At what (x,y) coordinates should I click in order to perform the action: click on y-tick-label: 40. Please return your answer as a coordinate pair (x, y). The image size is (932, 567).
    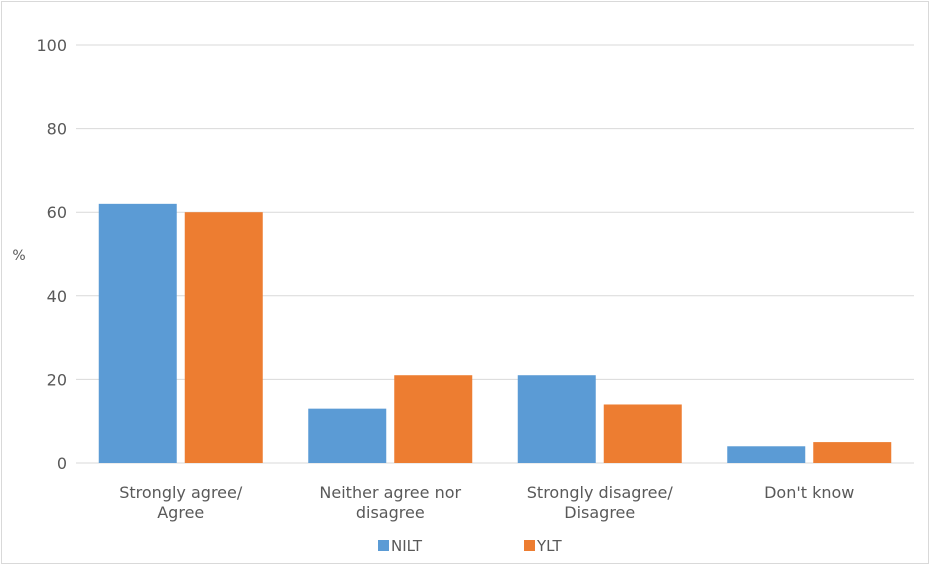
    Looking at the image, I should click on (57, 296).